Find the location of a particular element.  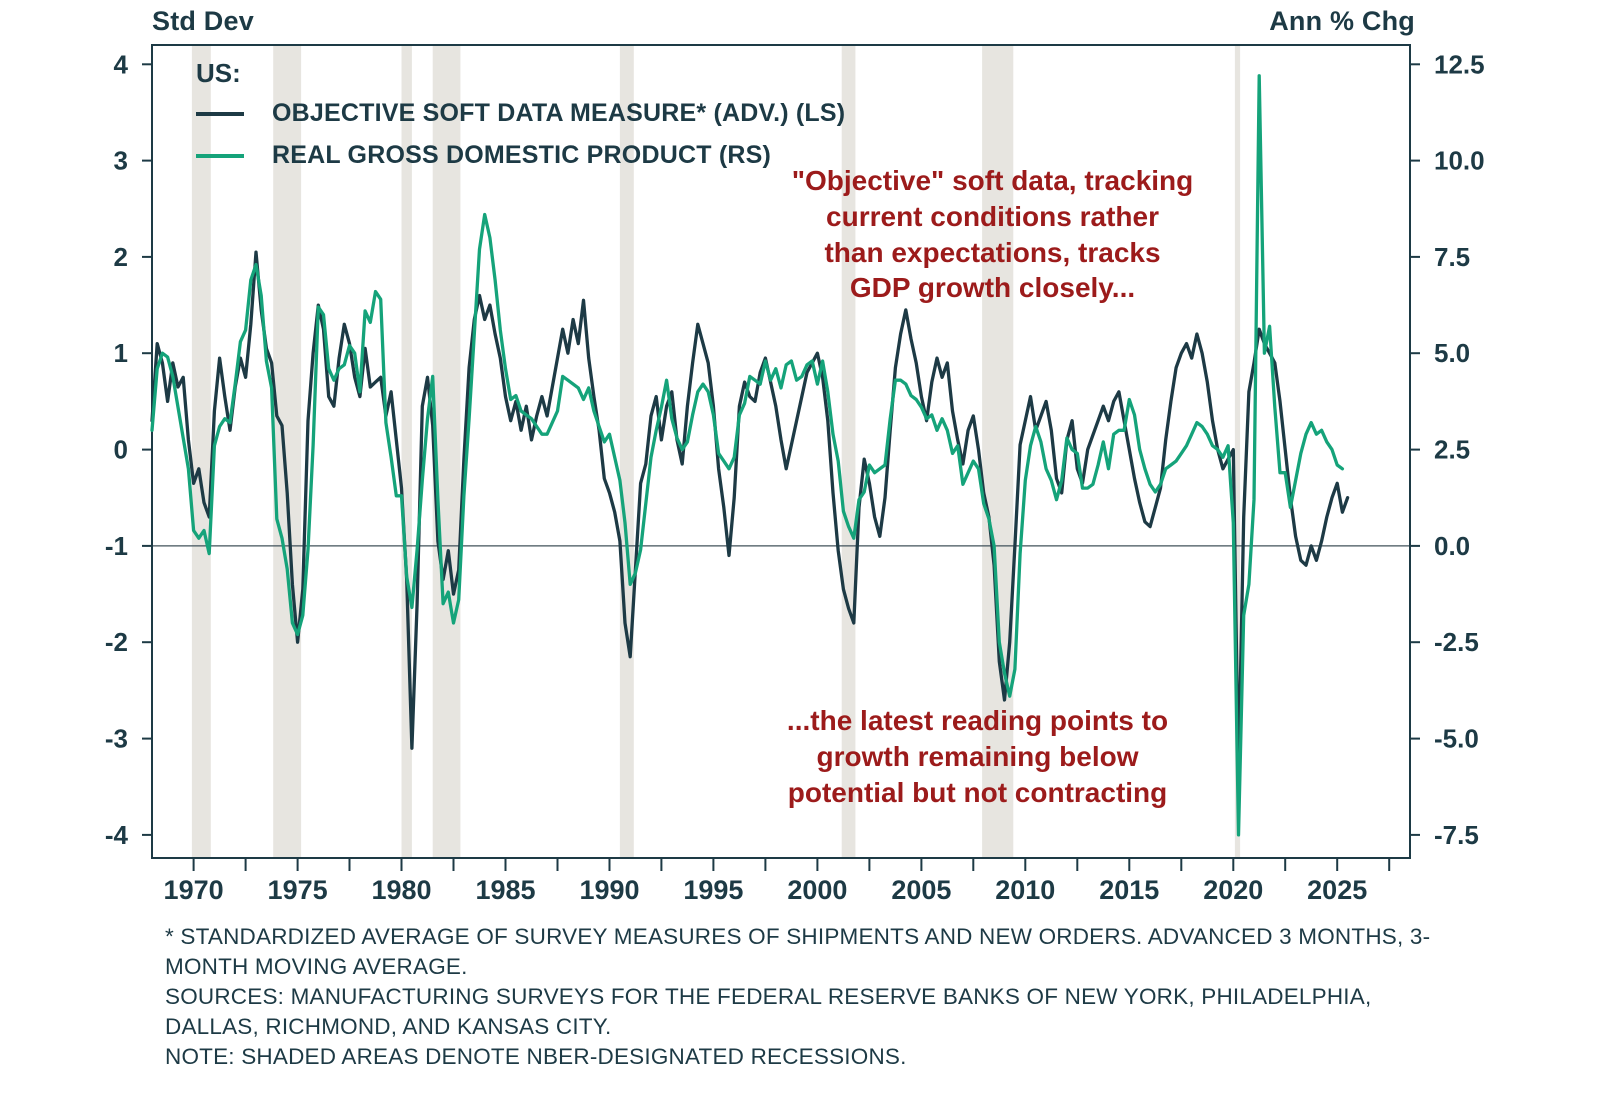

legend-swatch-gdp is located at coordinates (220, 155).